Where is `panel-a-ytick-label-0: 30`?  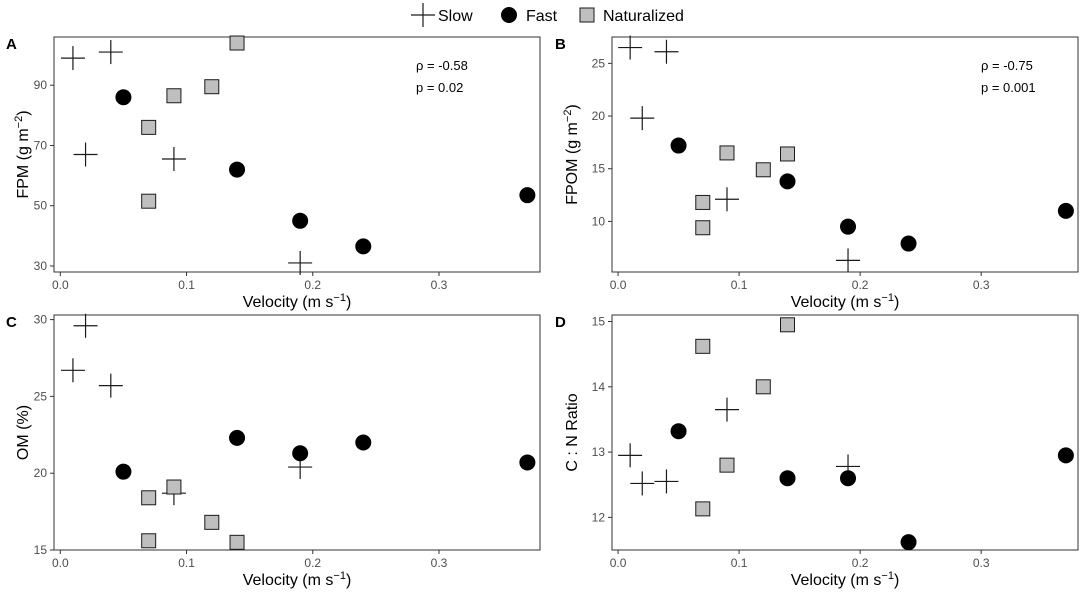
panel-a-ytick-label-0: 30 is located at coordinates (41, 266).